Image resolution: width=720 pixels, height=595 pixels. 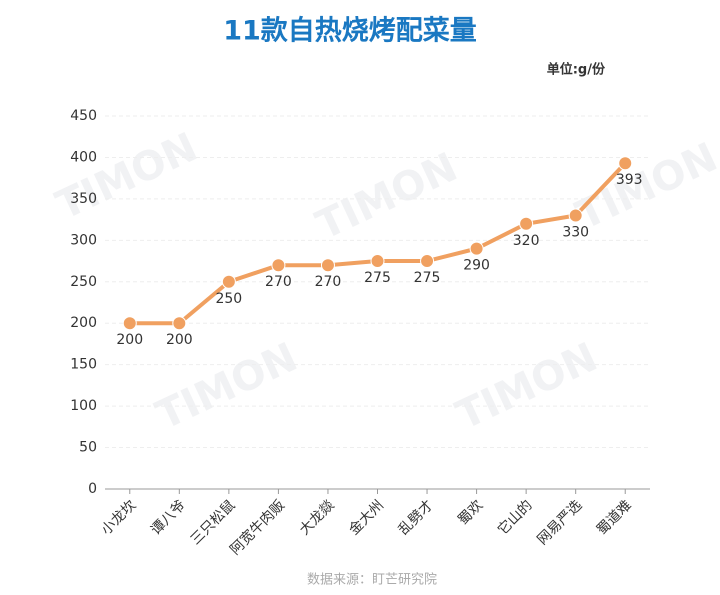 I want to click on y-tick-label: 50, so click(x=88, y=448).